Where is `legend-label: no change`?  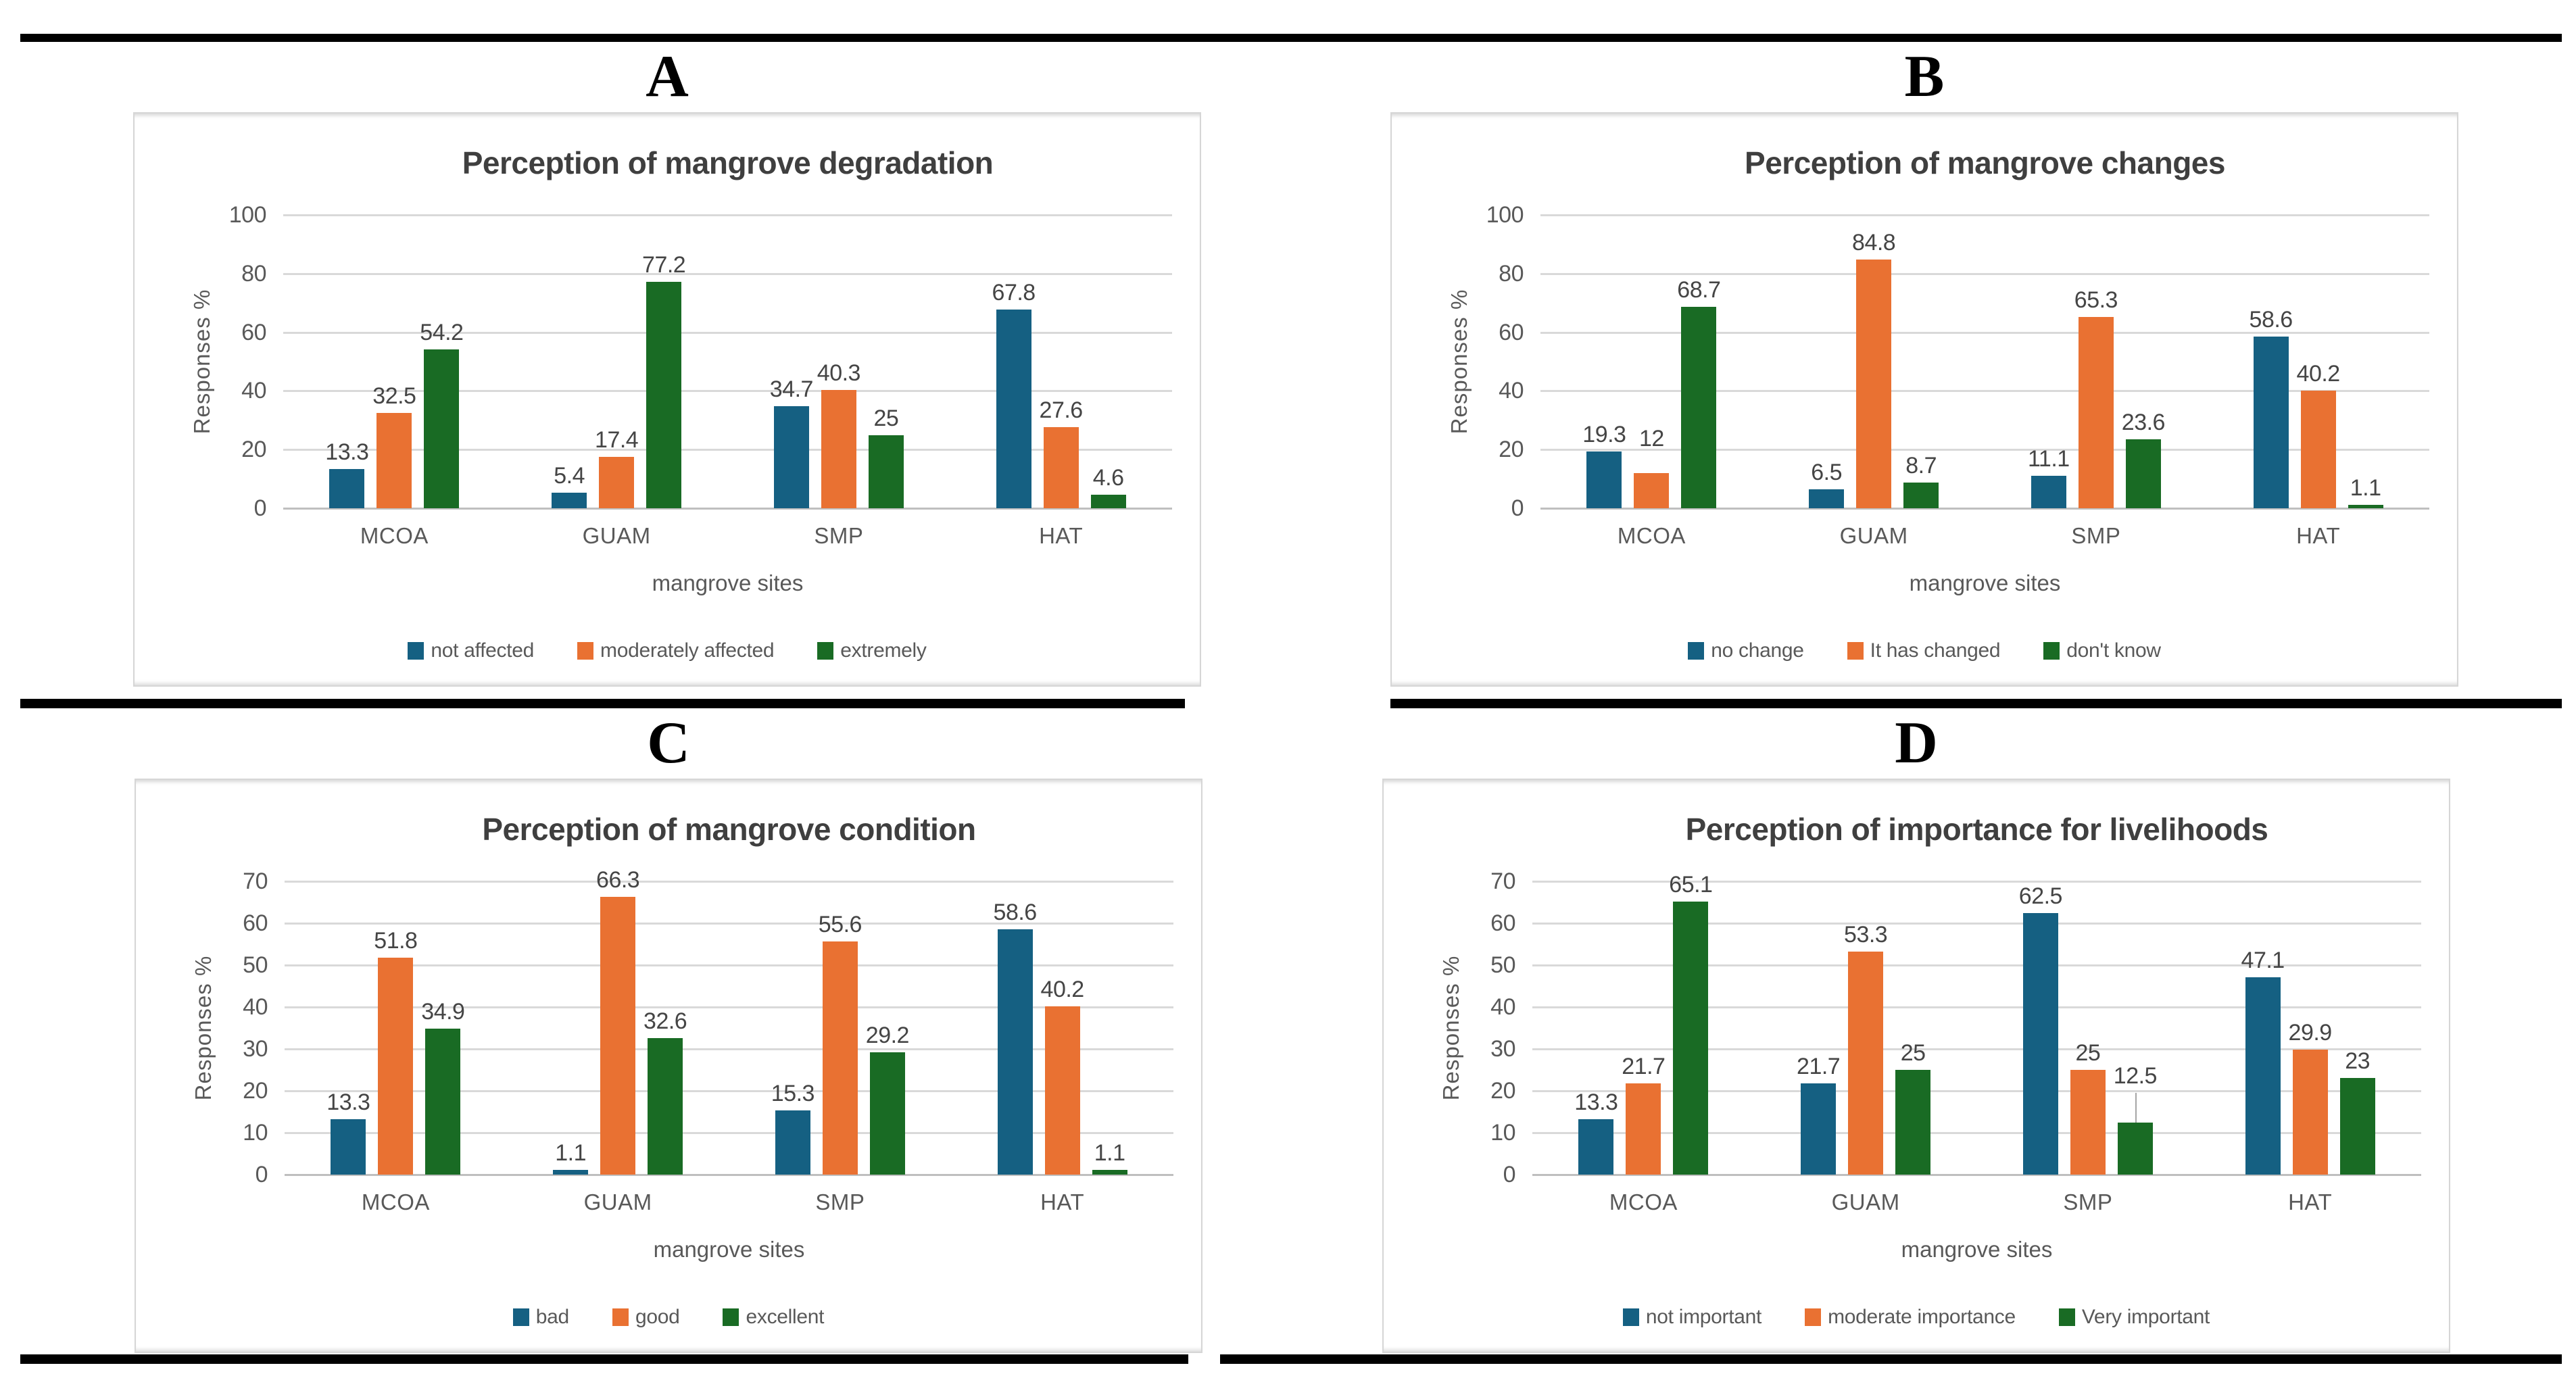
legend-label: no change is located at coordinates (1757, 650).